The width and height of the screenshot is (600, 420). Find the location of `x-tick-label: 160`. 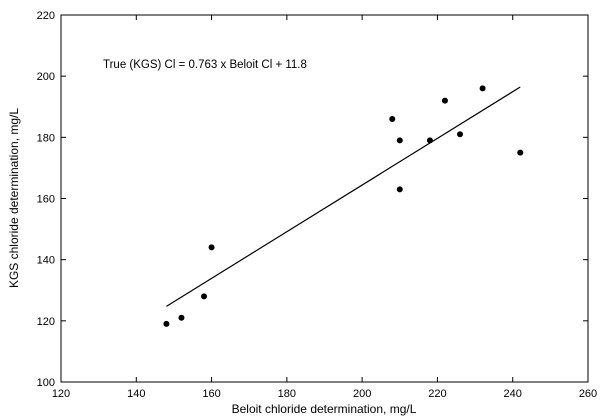

x-tick-label: 160 is located at coordinates (211, 394).